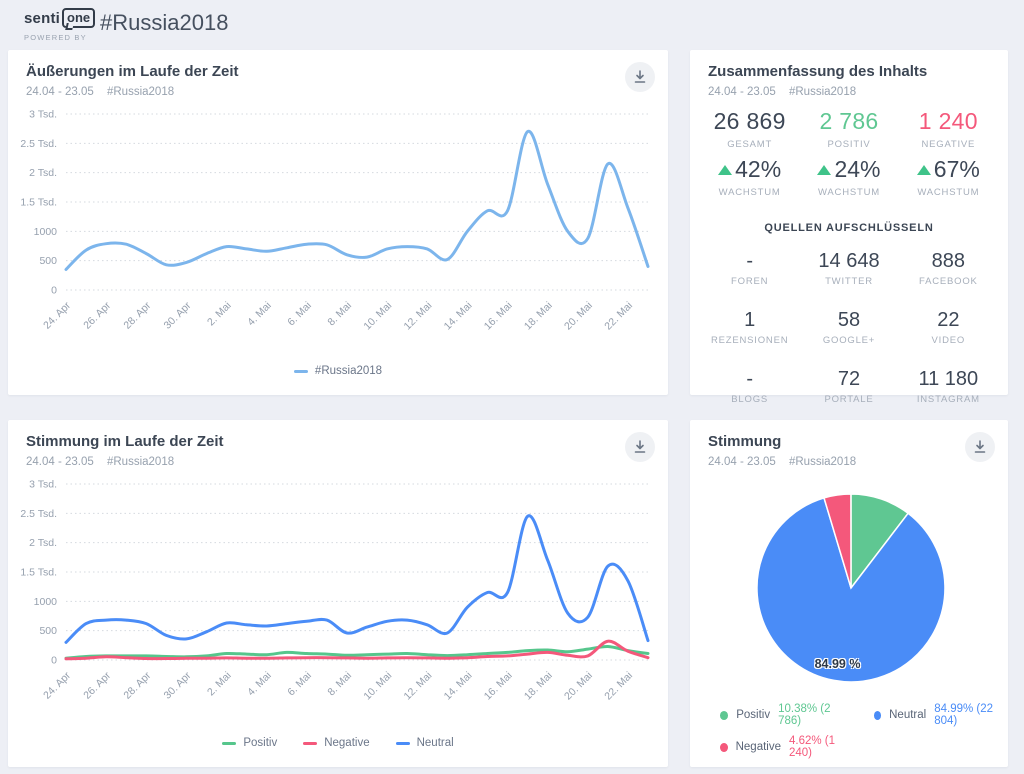  Describe the element at coordinates (948, 281) in the screenshot. I see `source-label: FACEBOOK` at that location.